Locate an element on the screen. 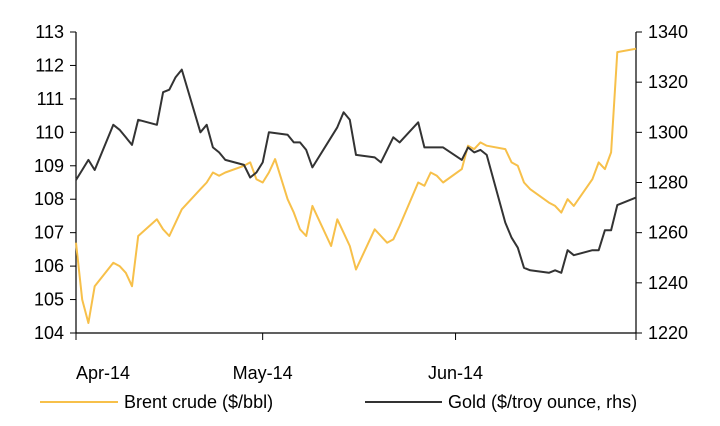 The width and height of the screenshot is (720, 426). right-tick-label: 1260 is located at coordinates (668, 233).